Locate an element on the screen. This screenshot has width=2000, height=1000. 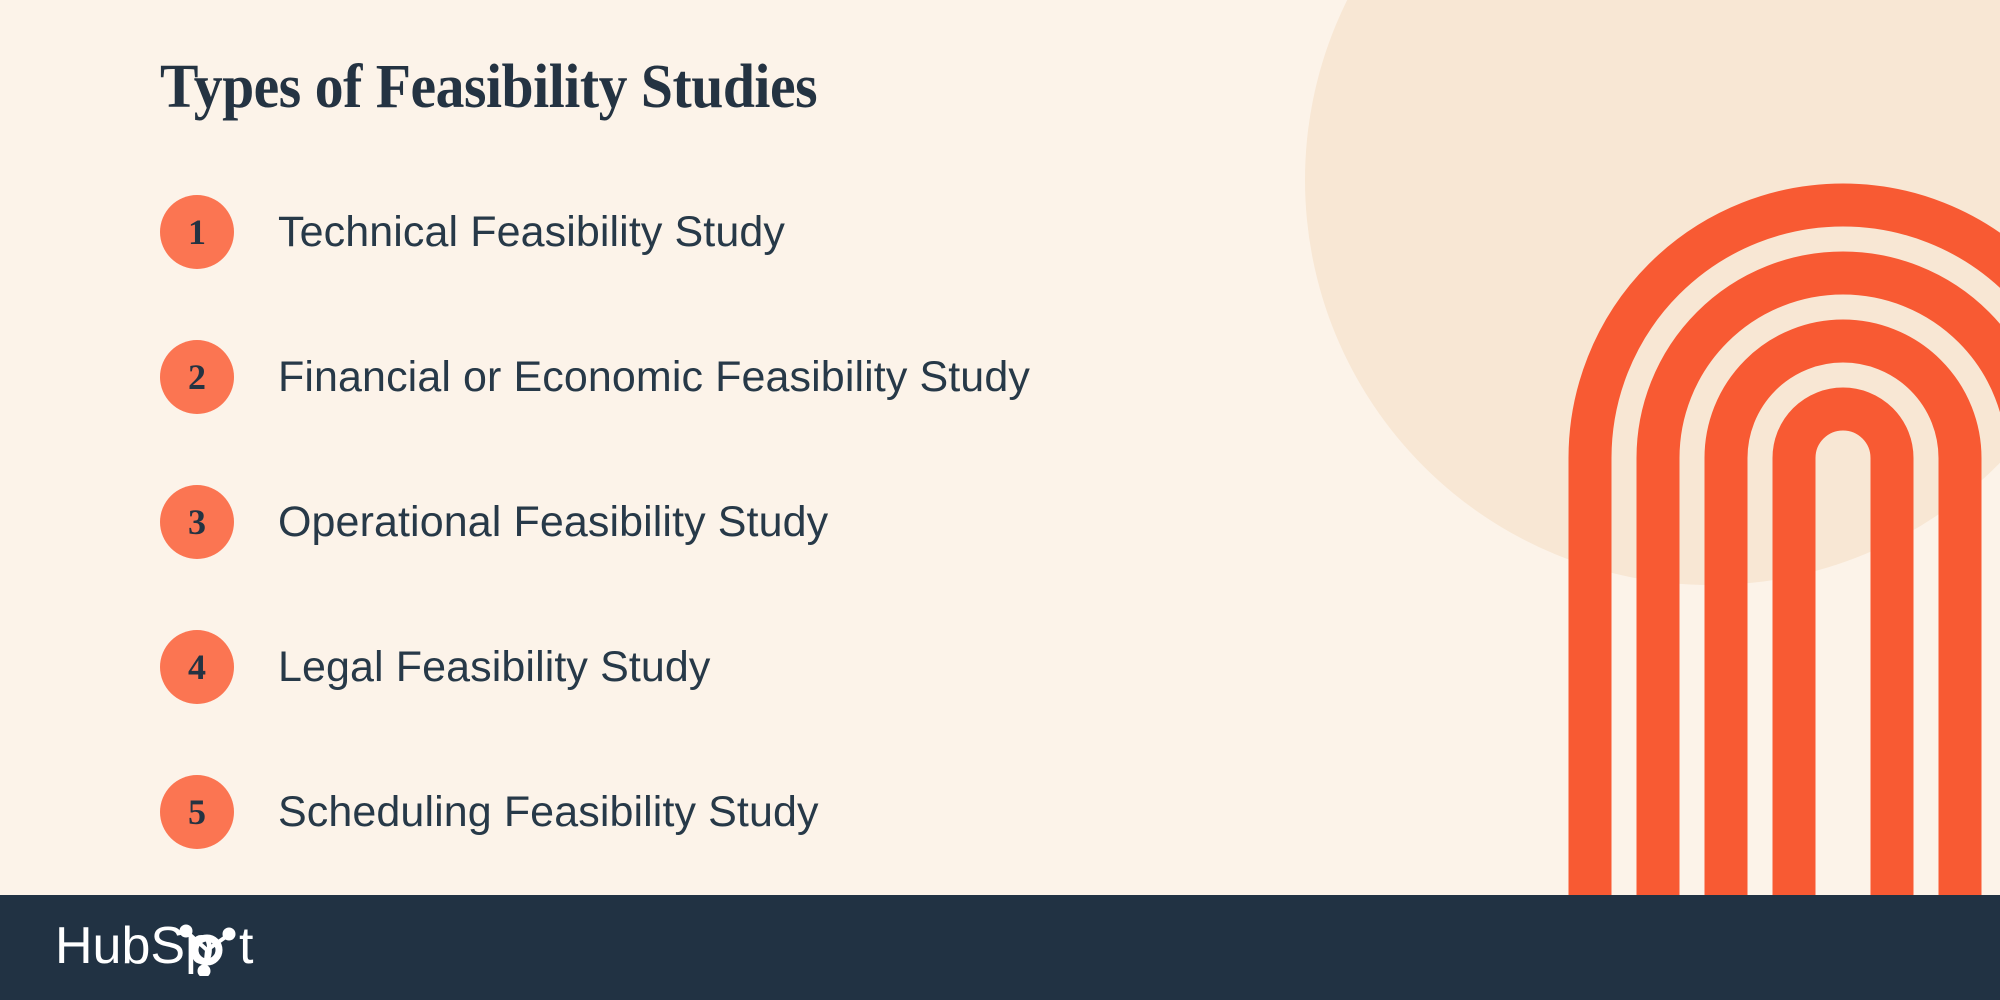
list-item-label: Financial or Economic Feasibility Study is located at coordinates (654, 376).